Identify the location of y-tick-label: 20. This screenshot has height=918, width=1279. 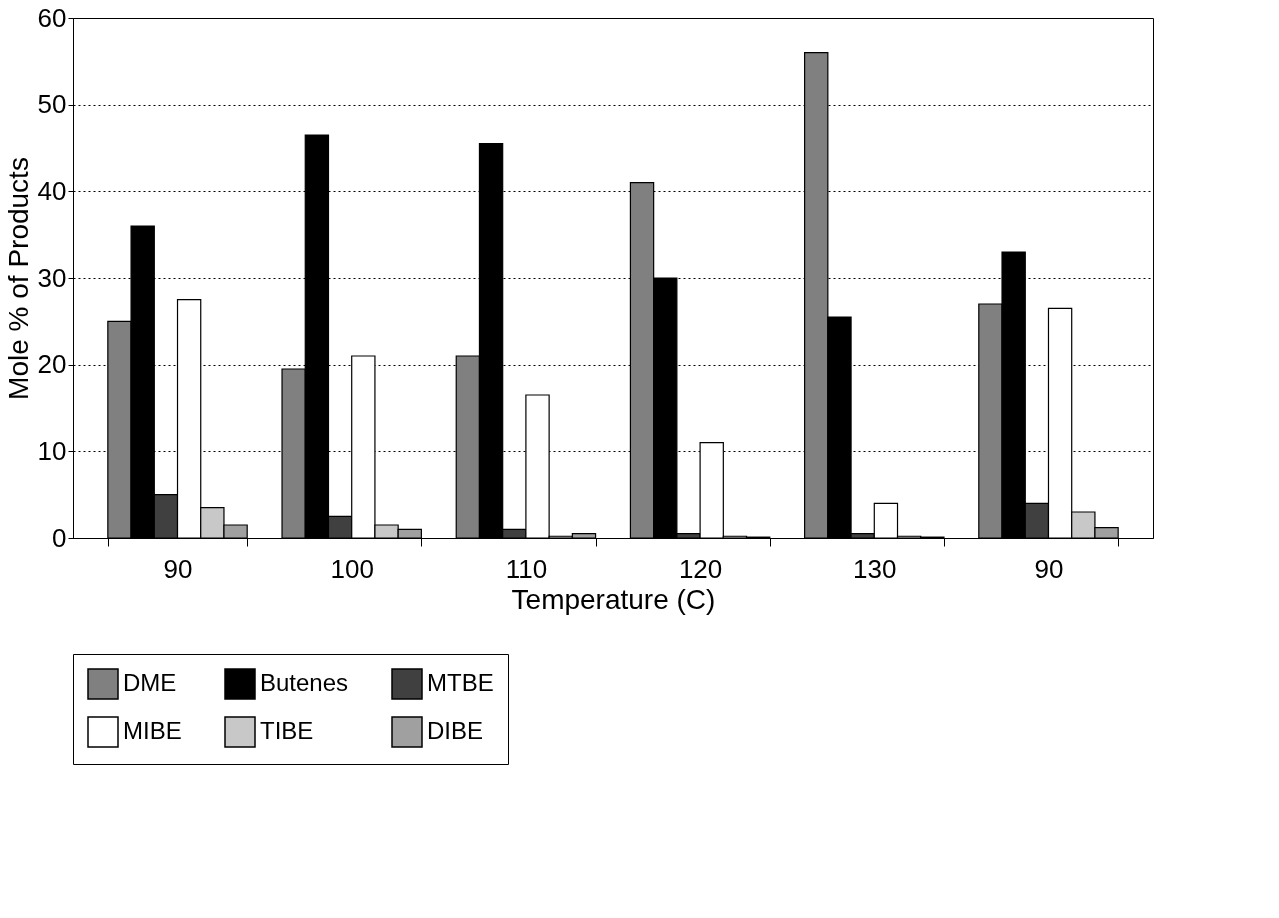
(52, 364).